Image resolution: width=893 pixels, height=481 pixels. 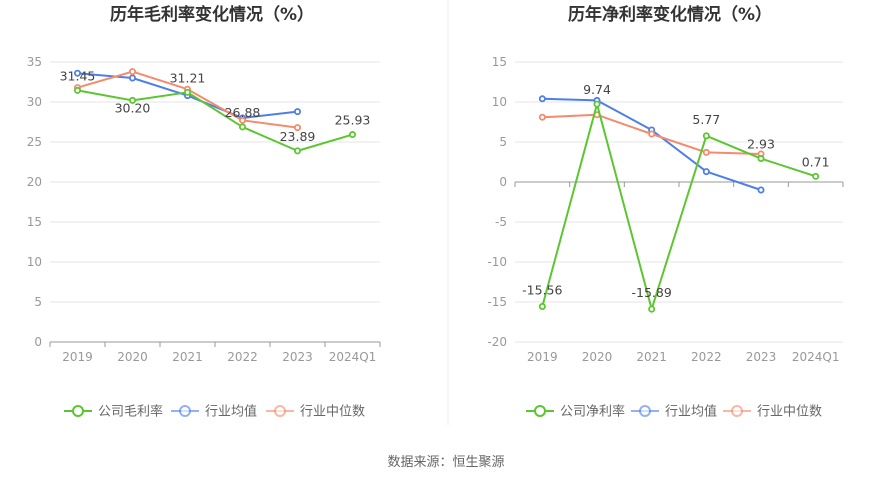 I want to click on data-label: -15.89, so click(x=652, y=292).